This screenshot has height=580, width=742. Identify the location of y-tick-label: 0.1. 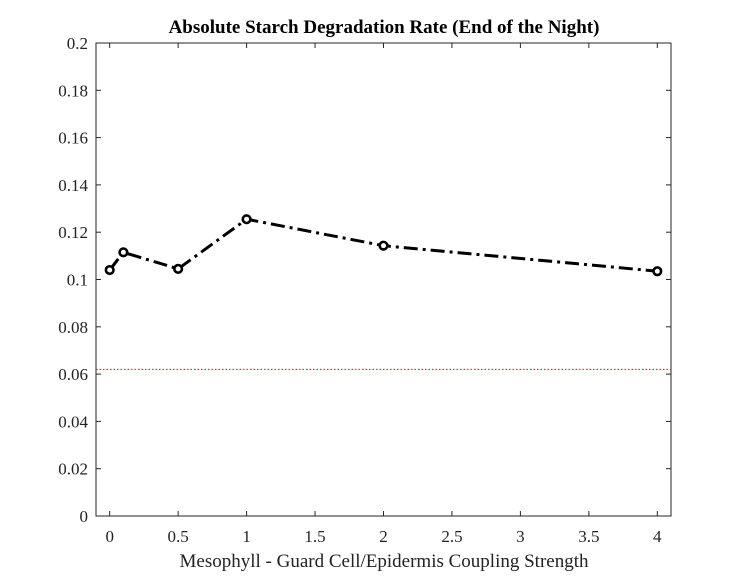
(77, 280).